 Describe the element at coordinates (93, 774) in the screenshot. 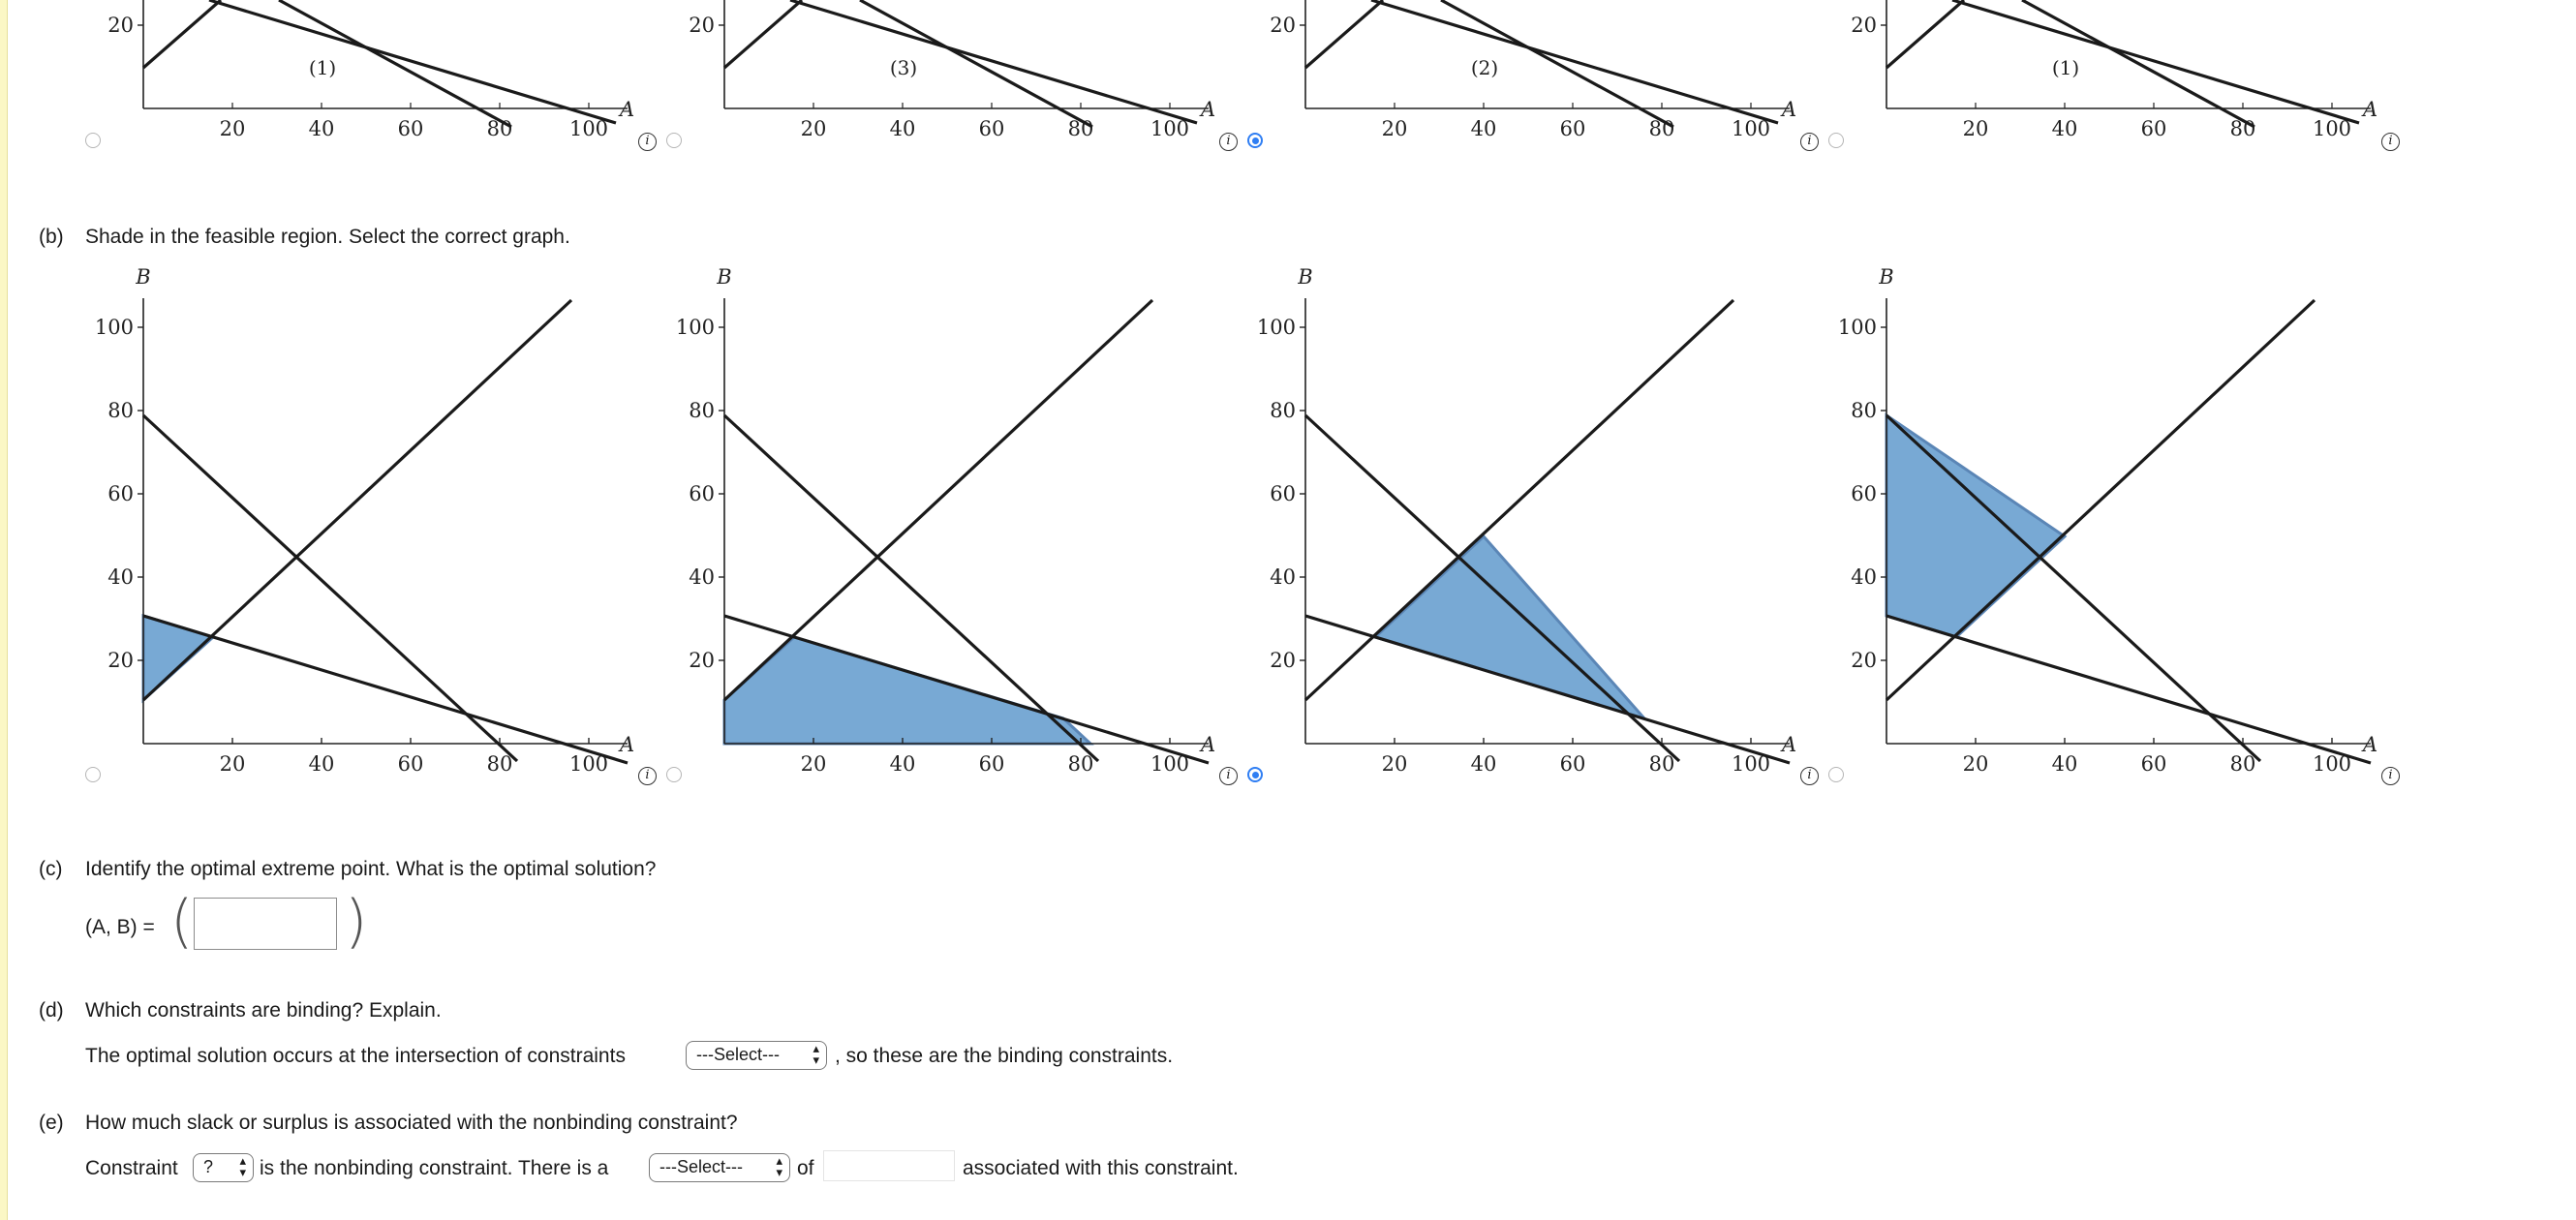

I see `part-b-option-1-radio` at that location.